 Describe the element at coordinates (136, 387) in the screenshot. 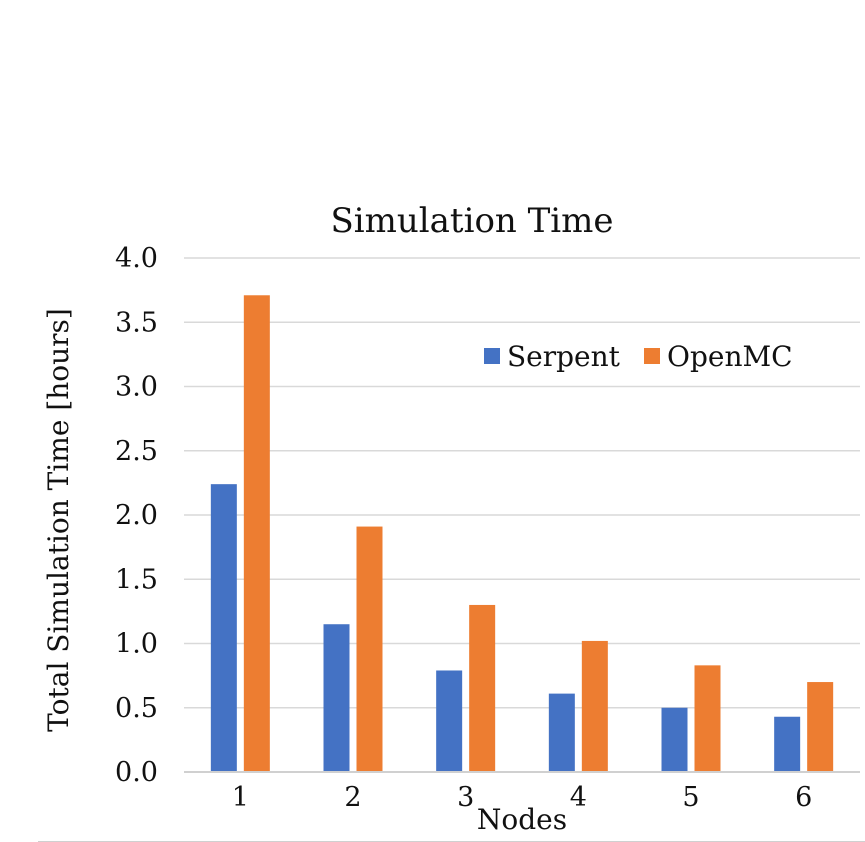

I see `y-tick-label: 3.0` at that location.